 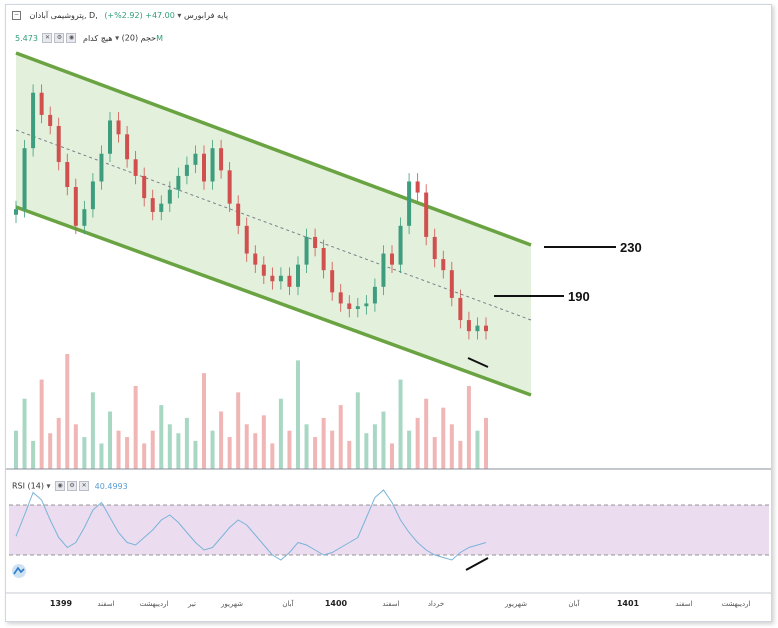 I want to click on rsi-legend: RSI (14) ▾ ◉ ⚙ ✕ 40.4993, so click(x=70, y=486).